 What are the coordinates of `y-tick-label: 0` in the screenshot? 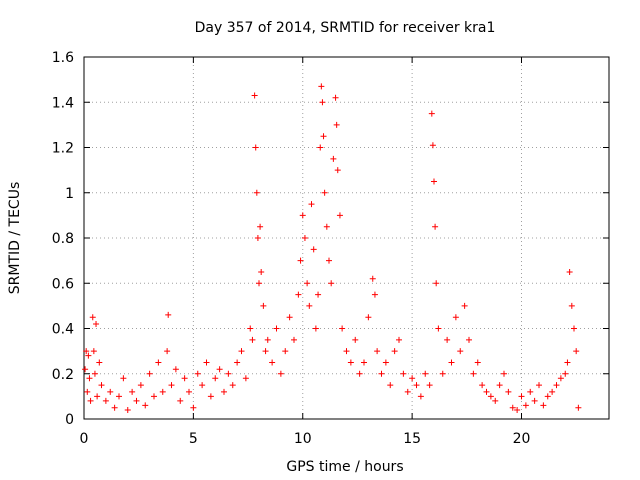 It's located at (69, 420).